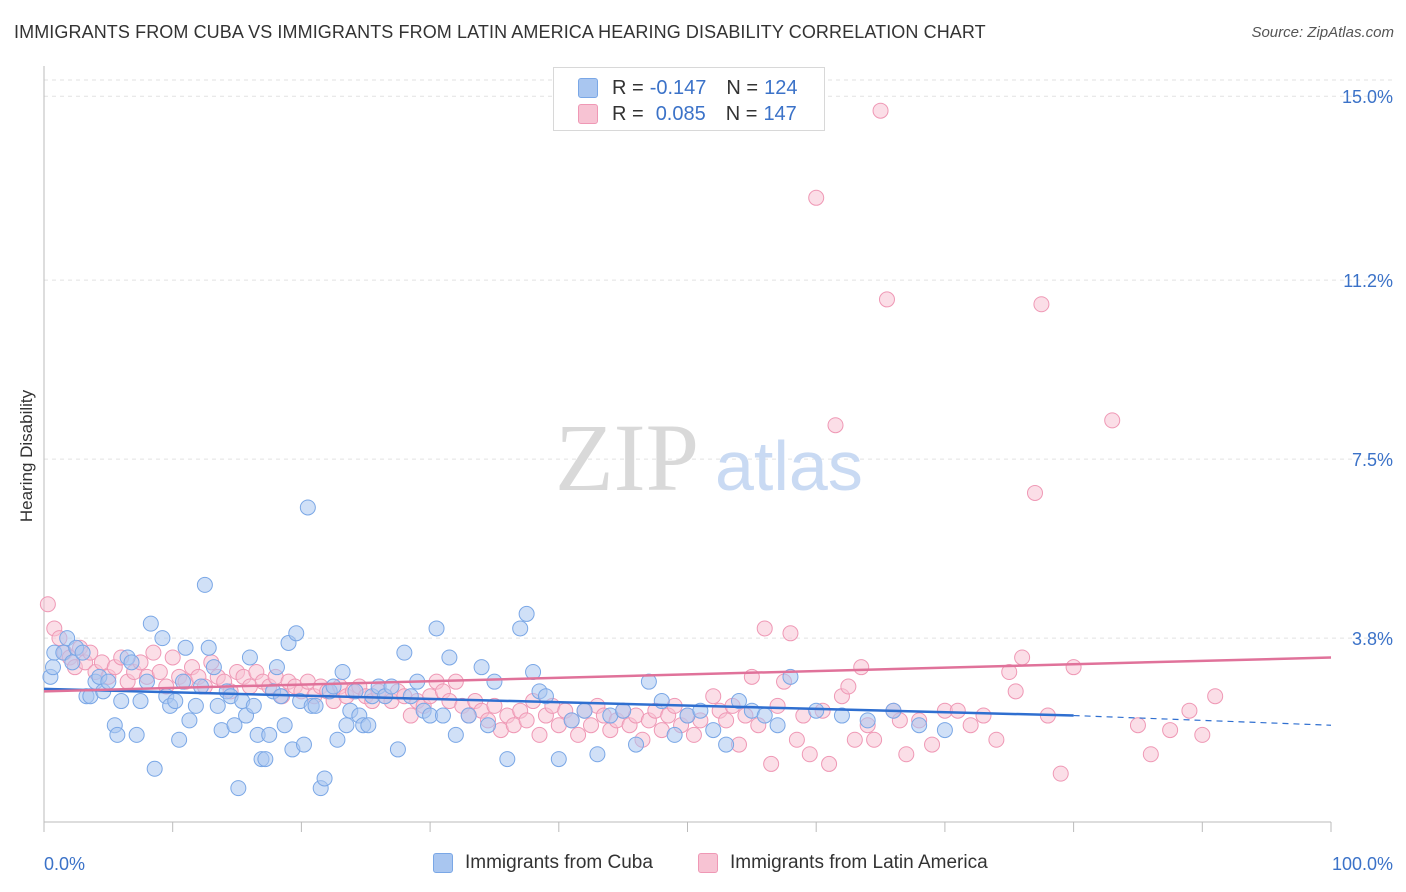 This screenshot has width=1406, height=892. I want to click on y-tick-label: 15.0%, so click(1367, 97).